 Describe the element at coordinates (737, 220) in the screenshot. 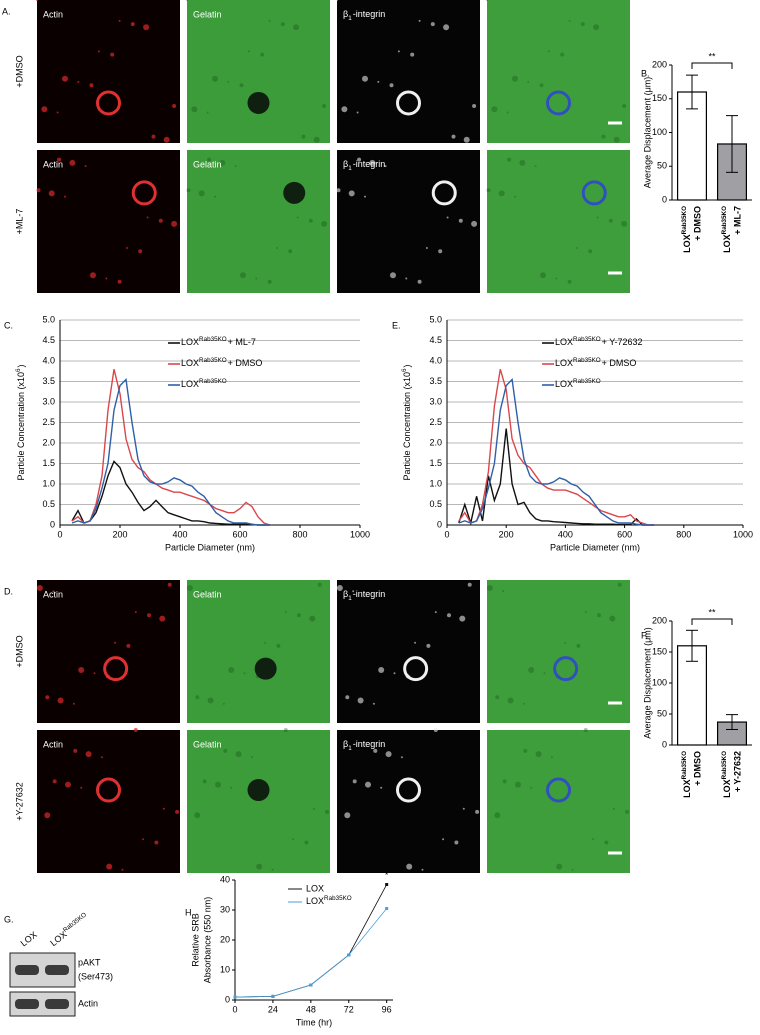

I see `x-tick-label: + ML-7` at that location.